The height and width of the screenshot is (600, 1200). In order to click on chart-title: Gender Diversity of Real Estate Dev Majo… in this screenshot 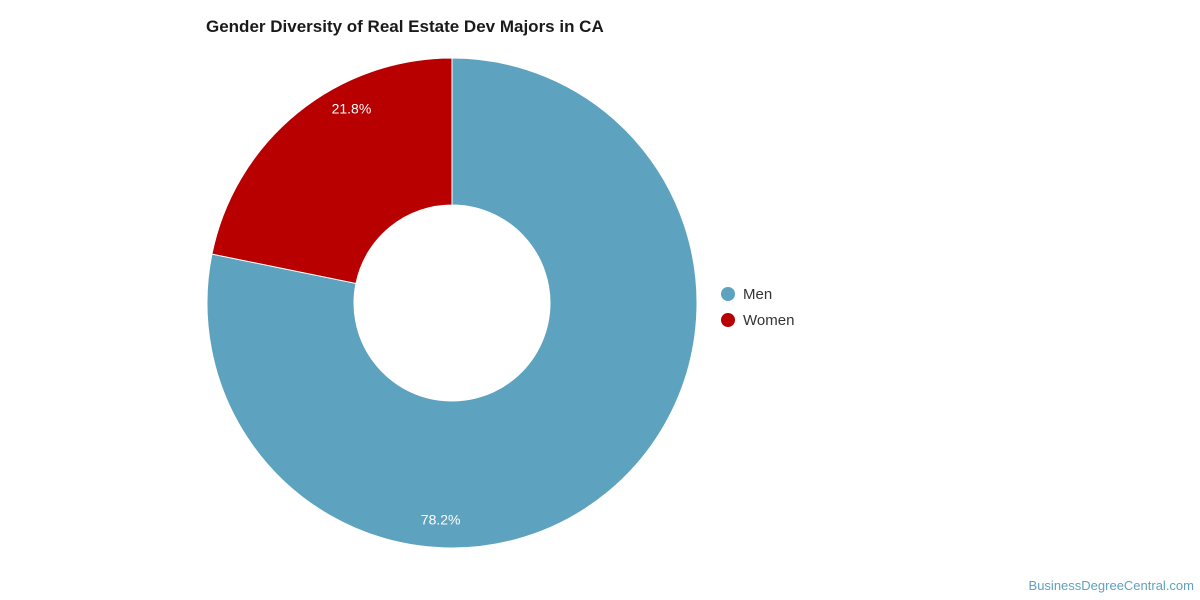, I will do `click(405, 26)`.